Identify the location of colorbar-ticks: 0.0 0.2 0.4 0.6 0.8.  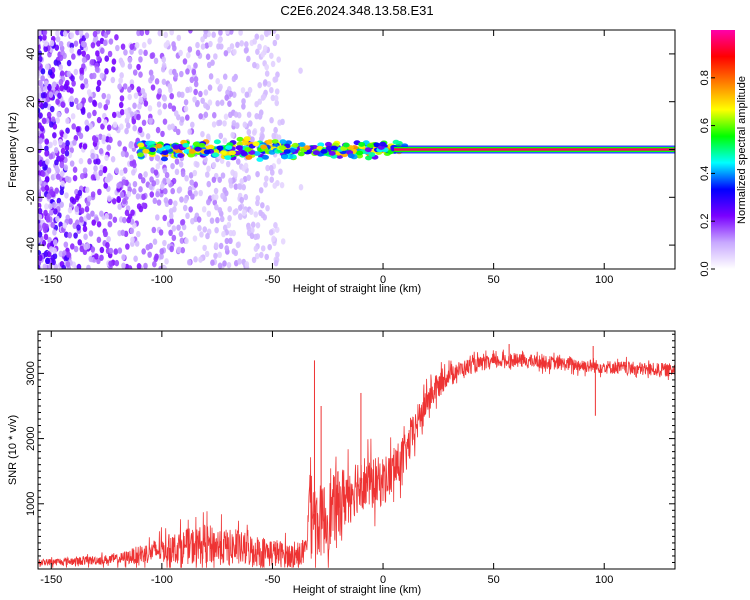
(707, 173).